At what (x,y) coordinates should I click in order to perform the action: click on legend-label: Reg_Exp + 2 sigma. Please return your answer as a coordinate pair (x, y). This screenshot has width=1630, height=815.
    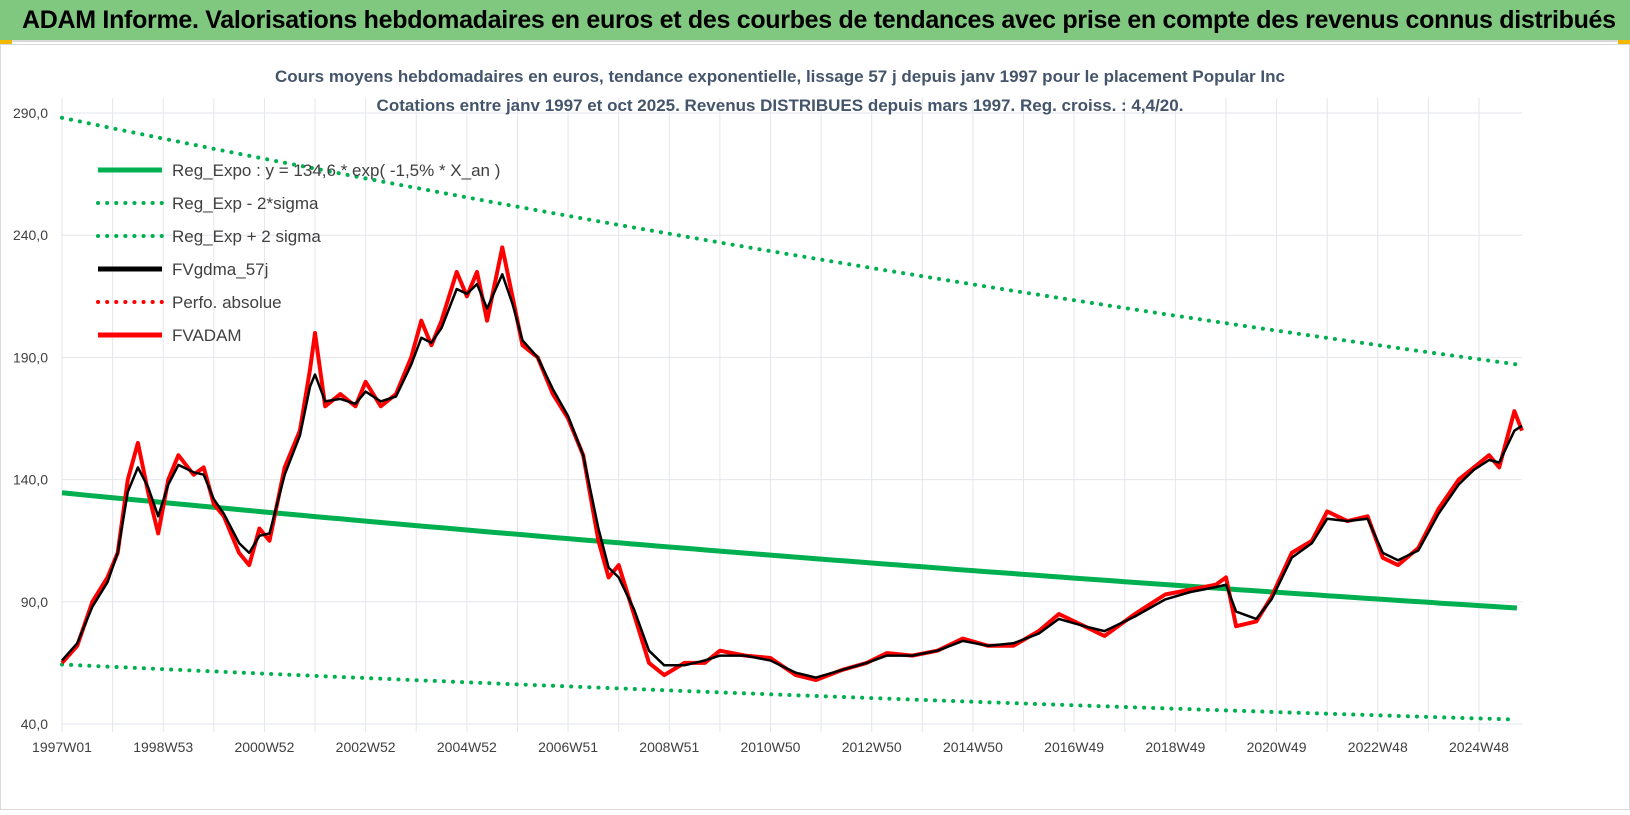
    Looking at the image, I should click on (246, 236).